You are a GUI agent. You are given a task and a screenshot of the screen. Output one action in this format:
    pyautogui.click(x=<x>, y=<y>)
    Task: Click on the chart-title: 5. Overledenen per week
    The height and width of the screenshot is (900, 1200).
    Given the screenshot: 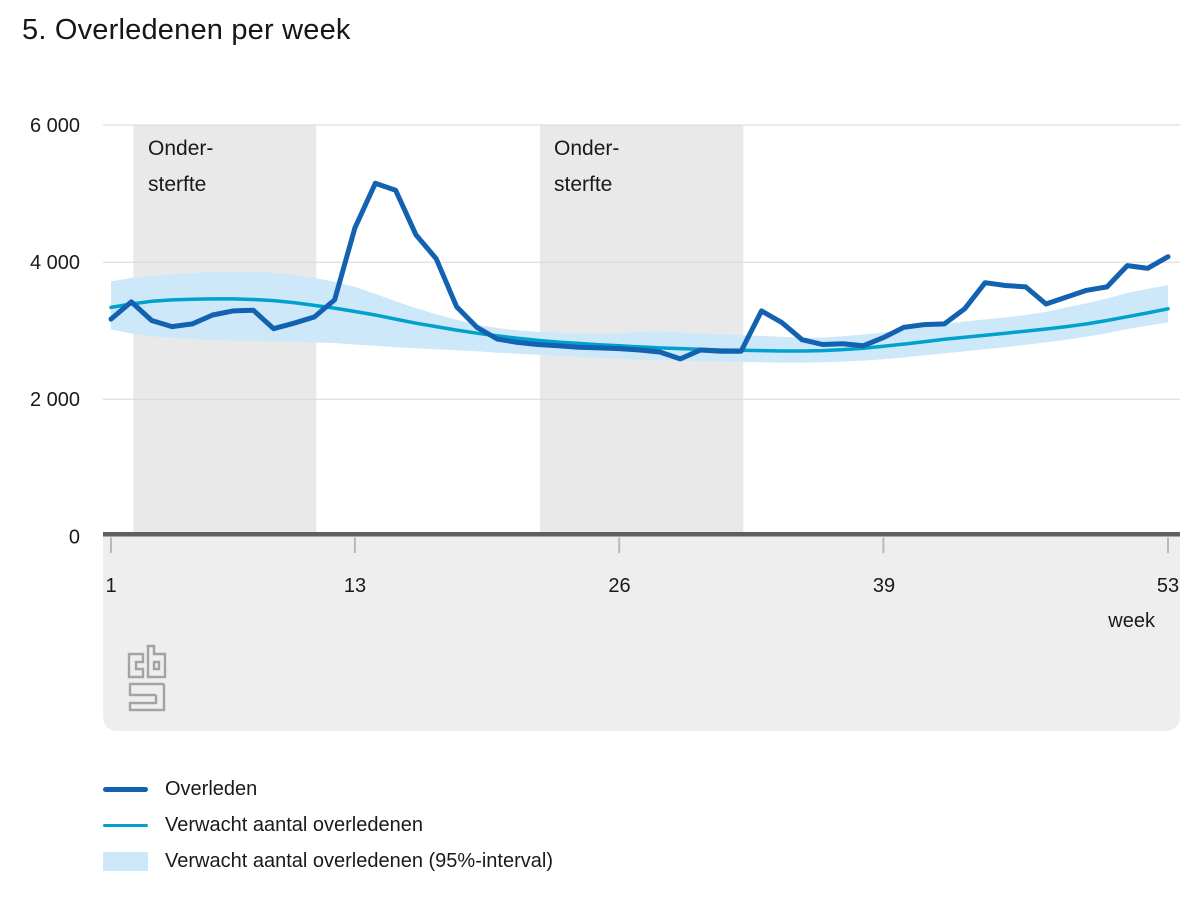 What is the action you would take?
    pyautogui.click(x=186, y=30)
    